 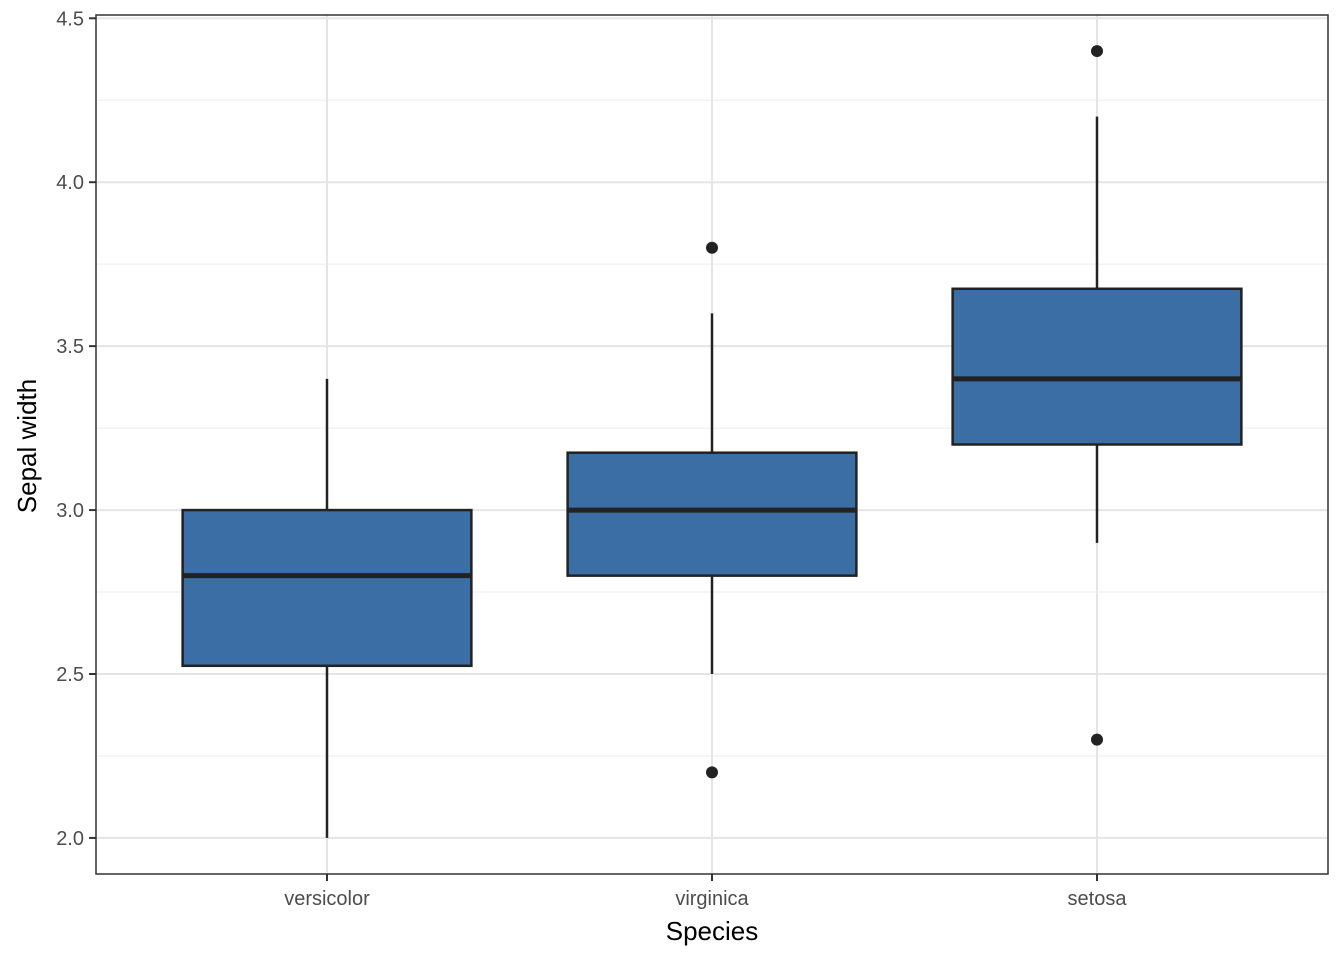 I want to click on y-tick-label: 3.5, so click(x=70, y=347).